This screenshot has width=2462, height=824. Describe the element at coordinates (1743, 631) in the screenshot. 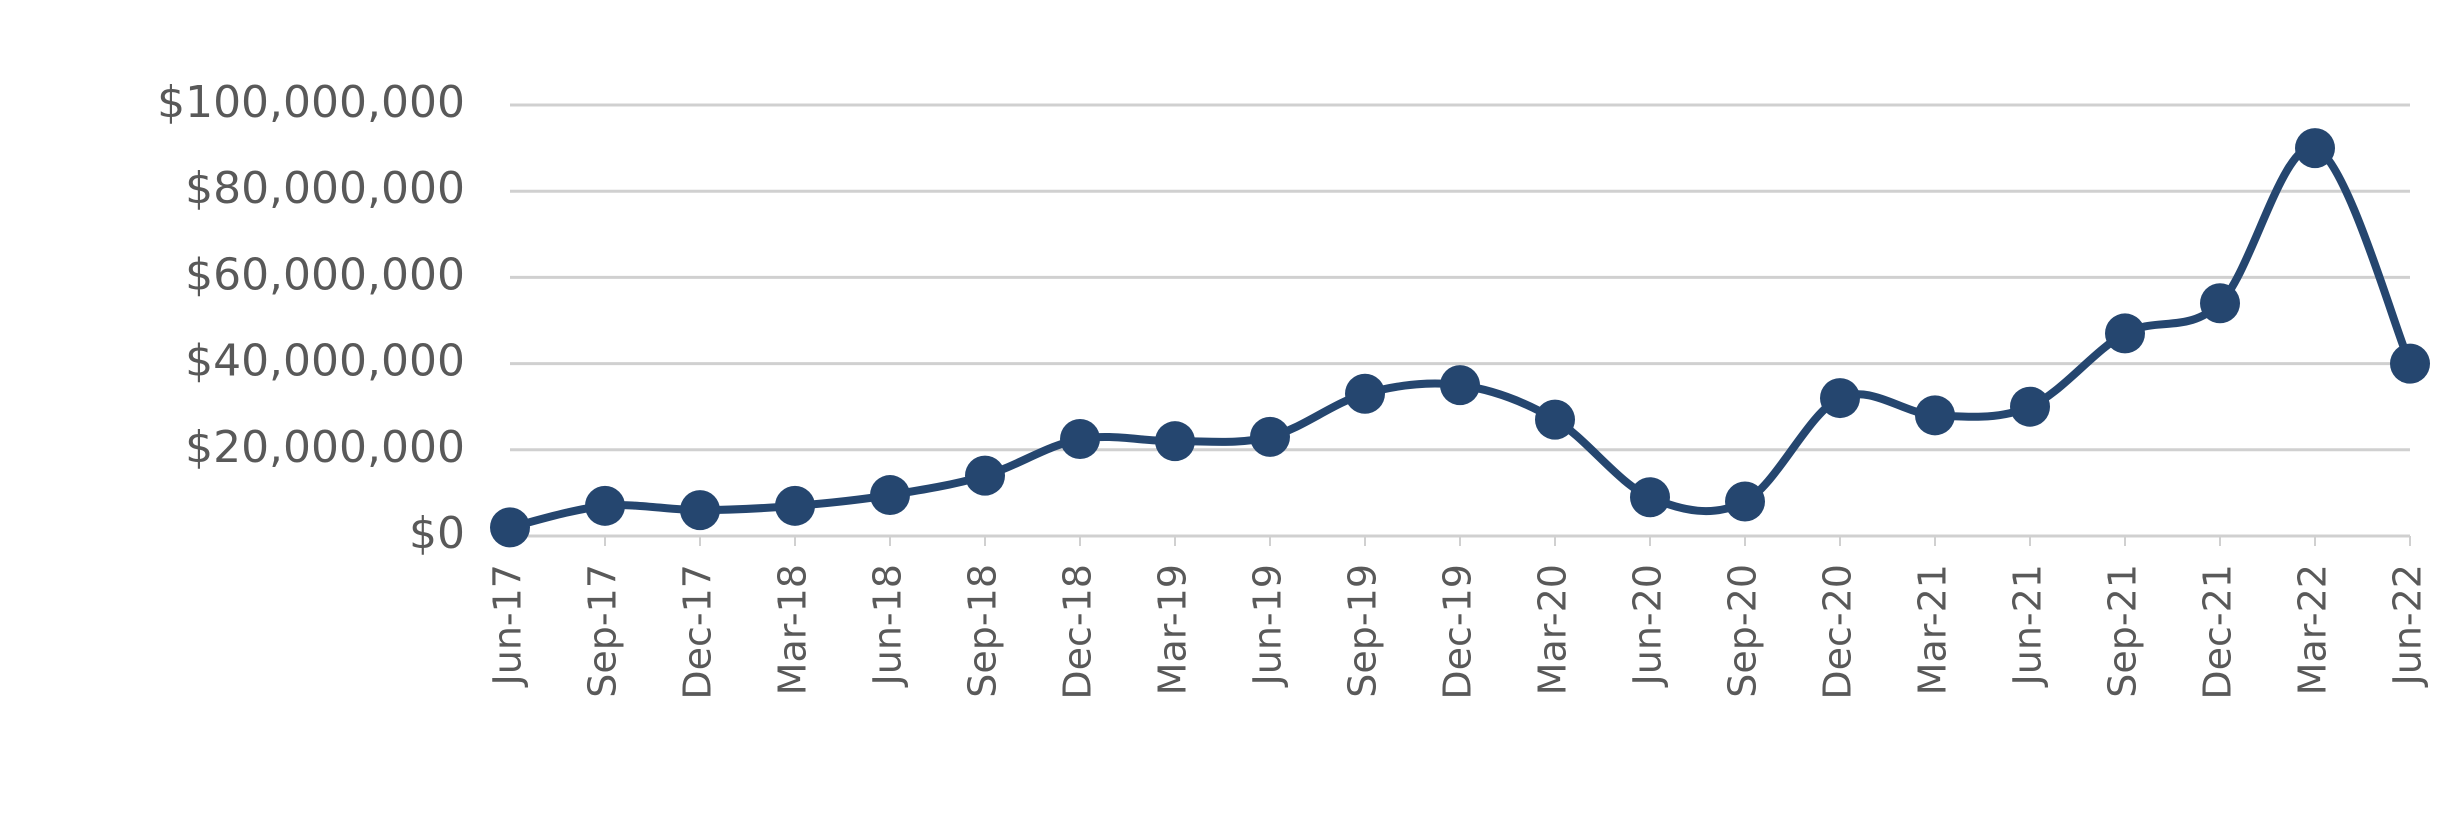

I see `x-tick-label: Sep-20` at that location.